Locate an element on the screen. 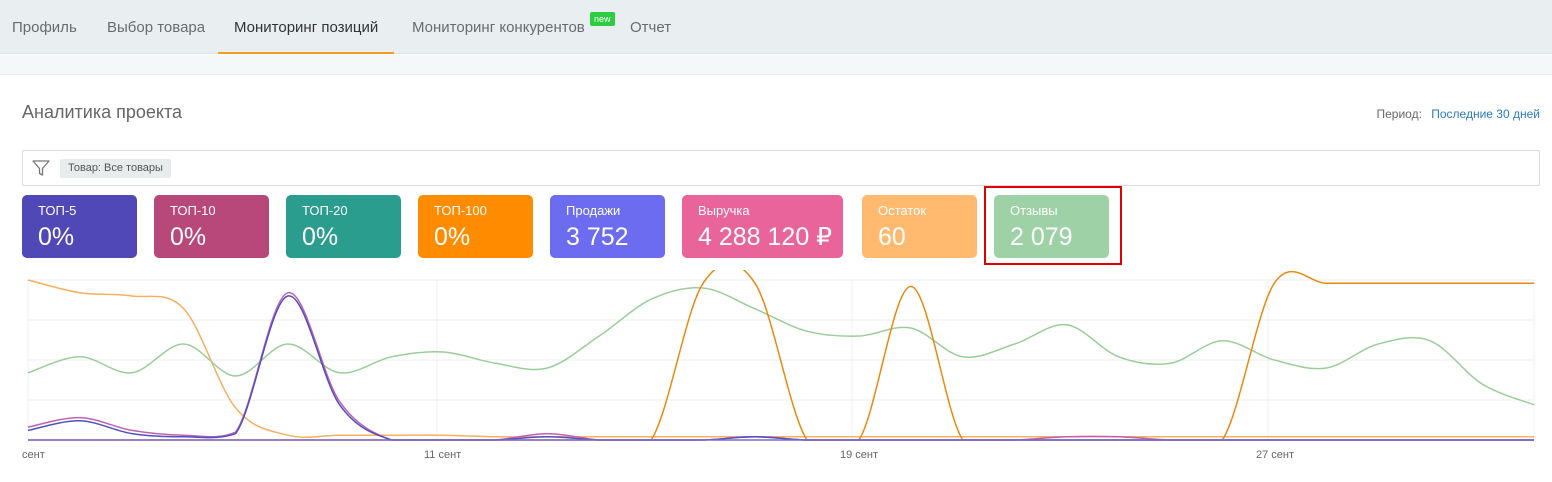  tab-competitor-monitoring: Мониторинг конкурентов is located at coordinates (498, 27).